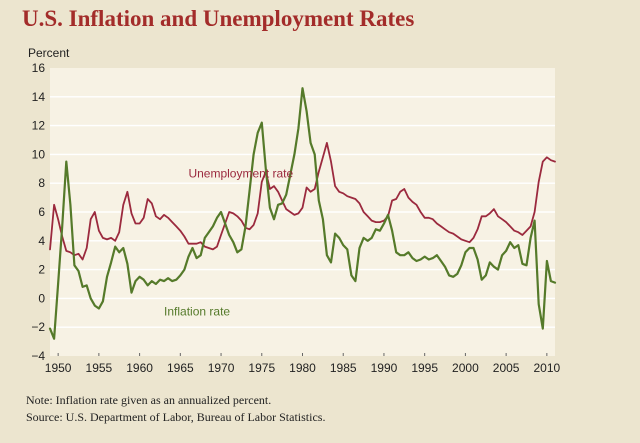  I want to click on y-tick-label: 4, so click(41, 241).